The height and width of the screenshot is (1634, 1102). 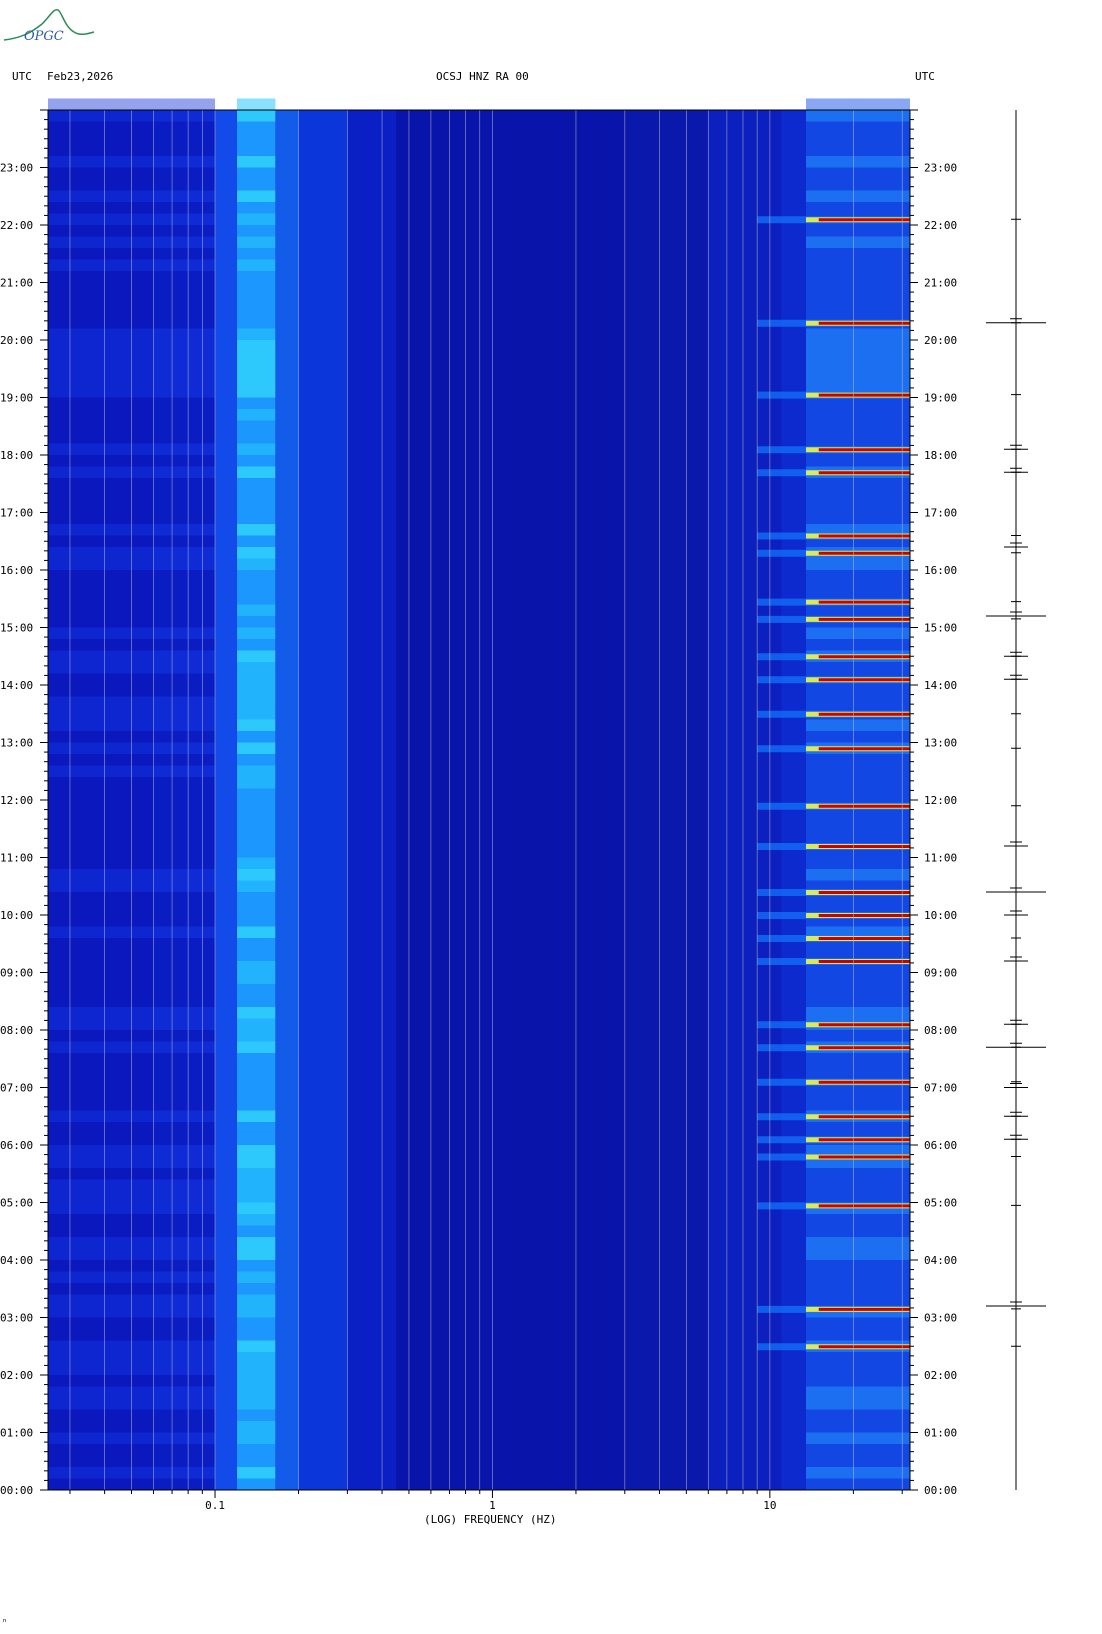 I want to click on right-y-tick-label: 20:00, so click(x=940, y=340).